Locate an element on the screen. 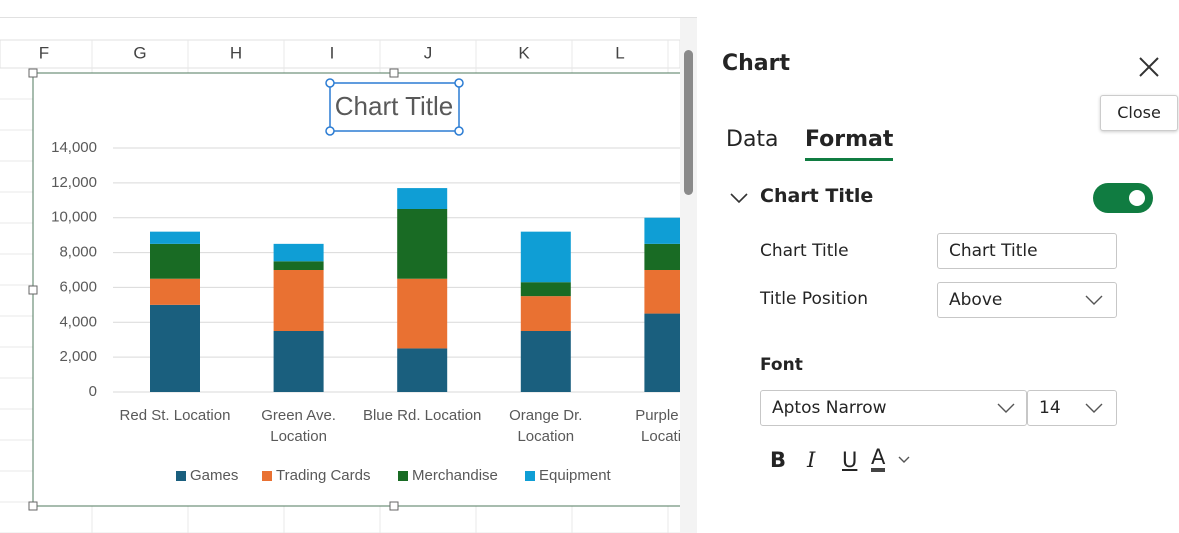  y-tick-label: 12,000 is located at coordinates (74, 182).